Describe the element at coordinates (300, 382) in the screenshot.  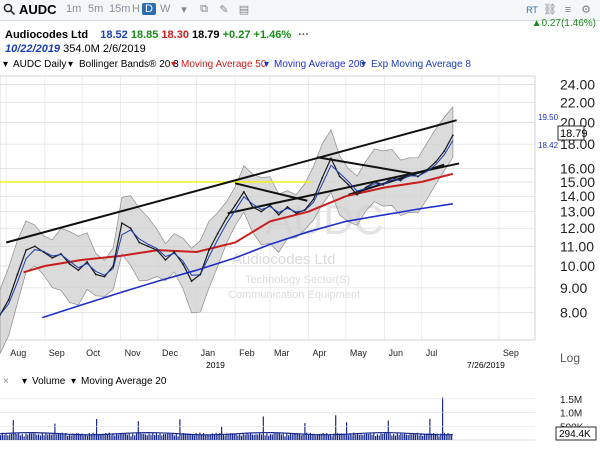
I see `volume-legend: × ▾ Volume ▾ Moving Average 20` at that location.